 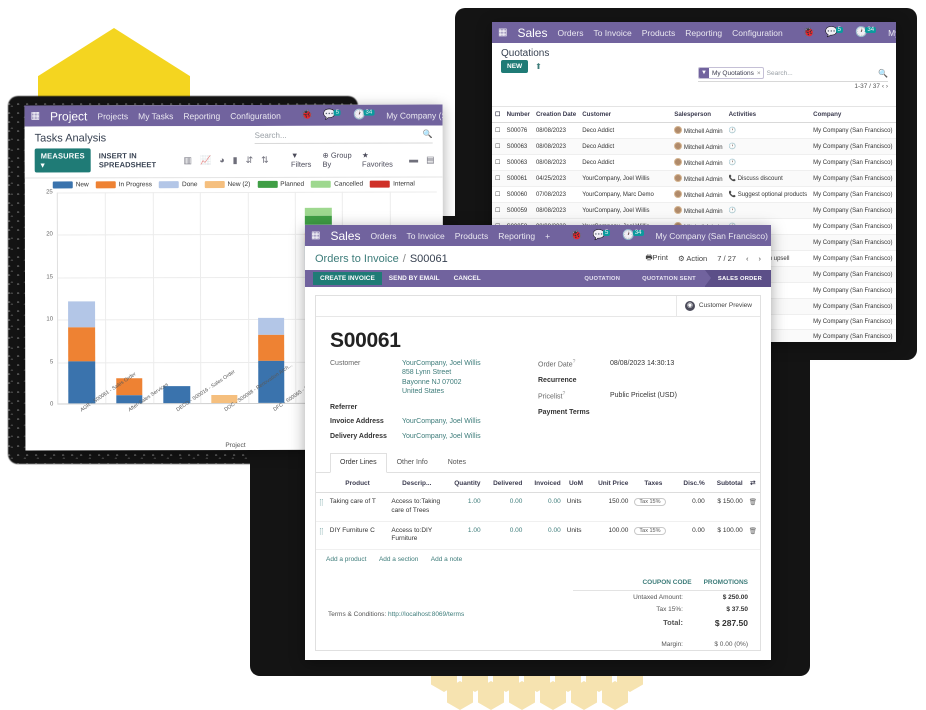 I want to click on add-a-section-link: Add a section, so click(x=398, y=560).